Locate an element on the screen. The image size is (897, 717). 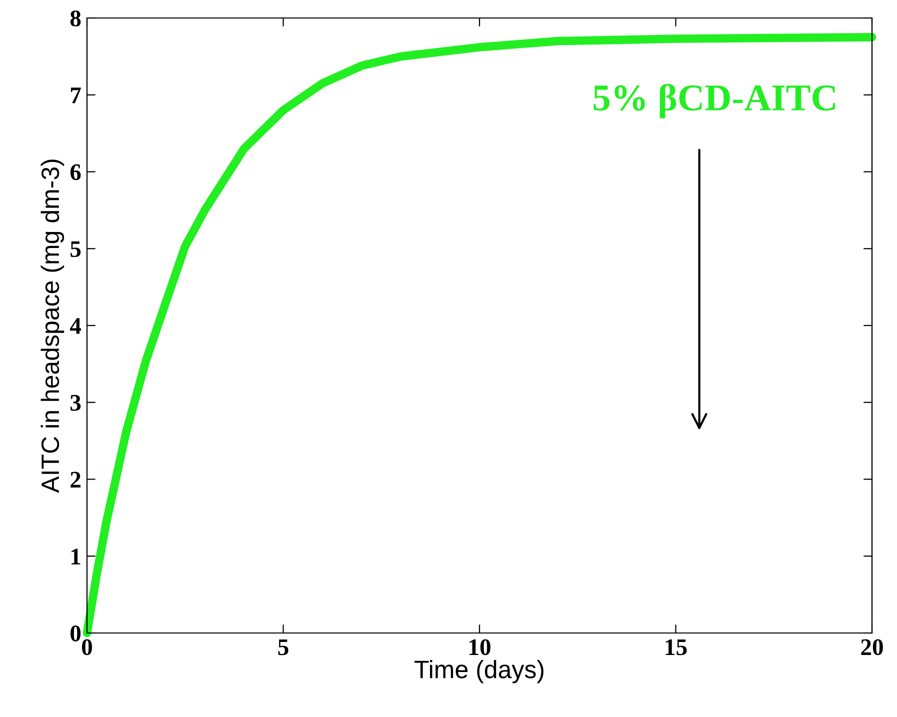
y-tick-label: 1 is located at coordinates (76, 556).